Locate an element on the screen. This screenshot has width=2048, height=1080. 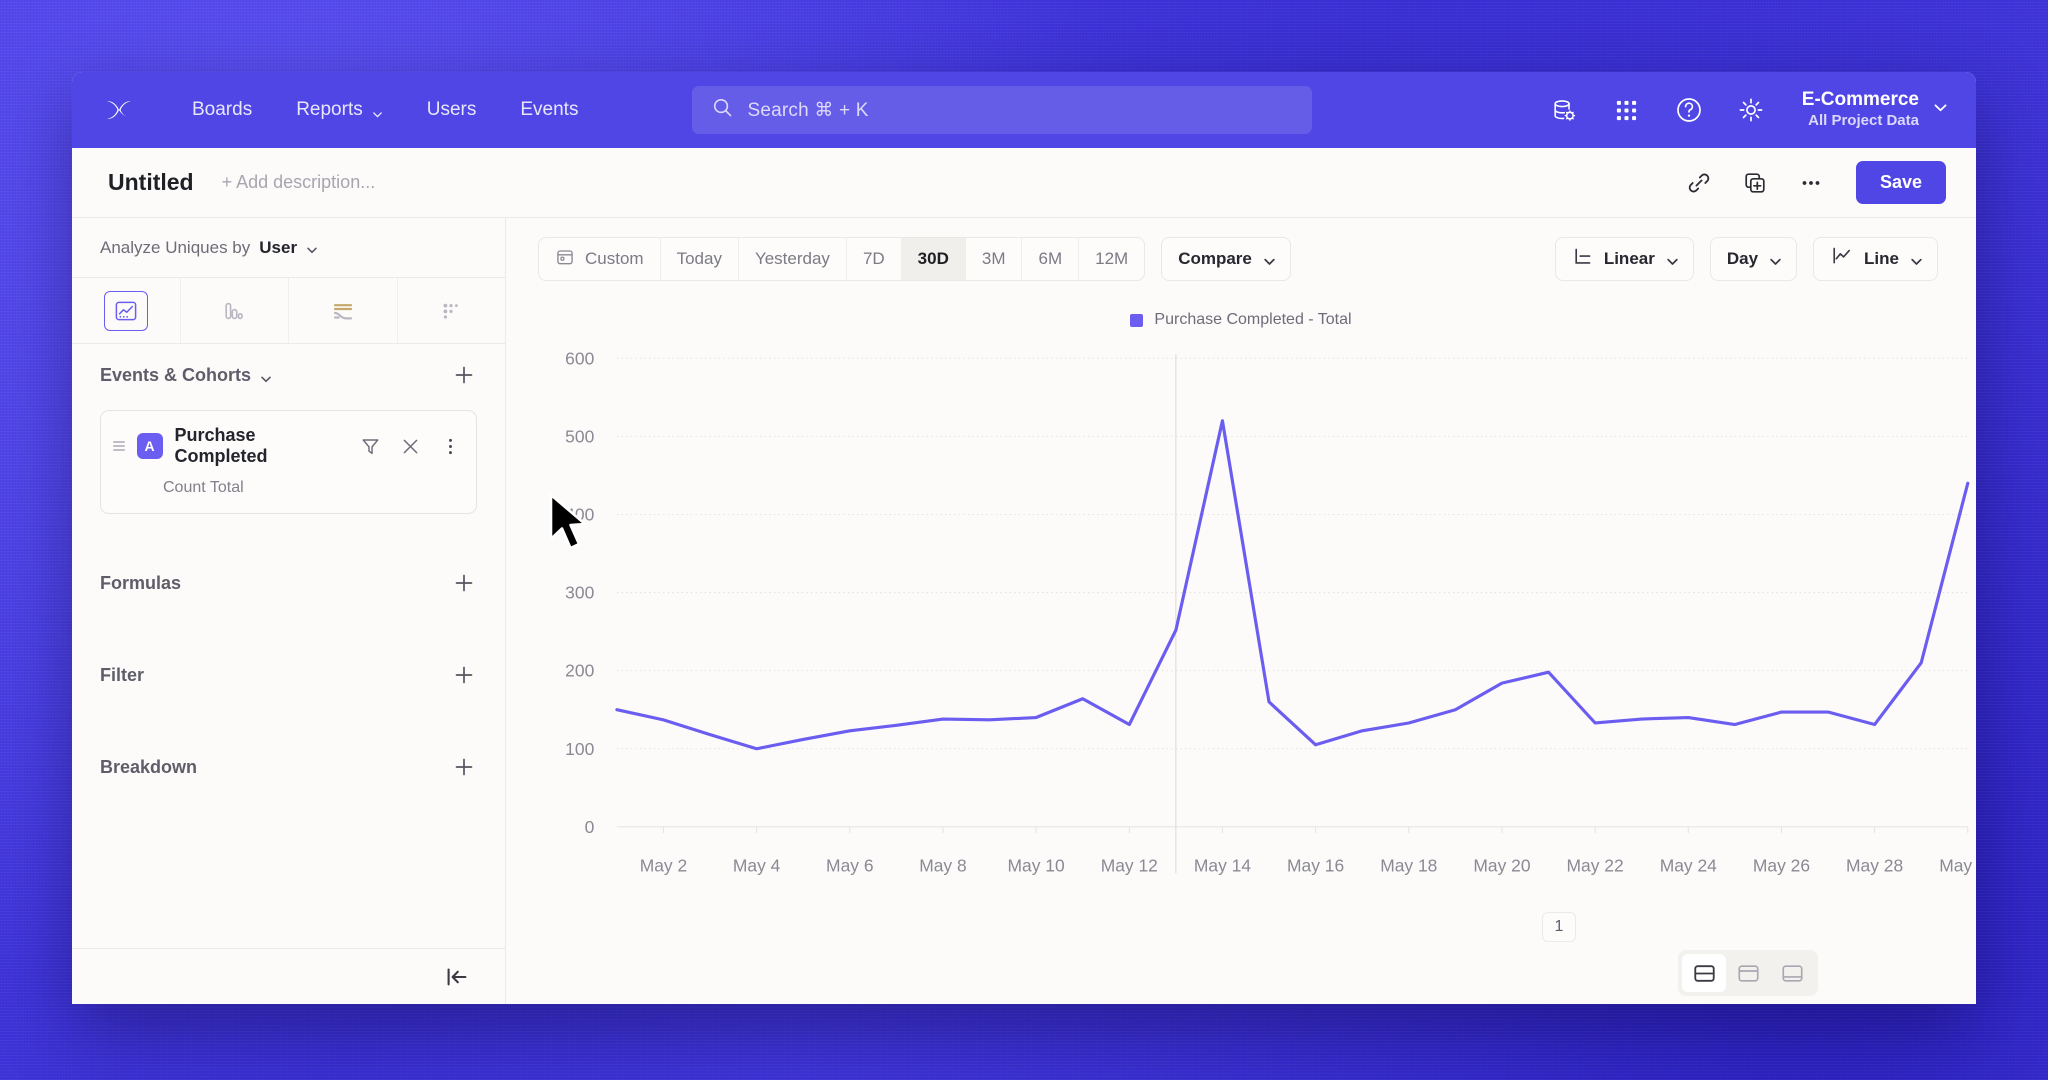
x-axis-tick: May 24 is located at coordinates (1689, 866).